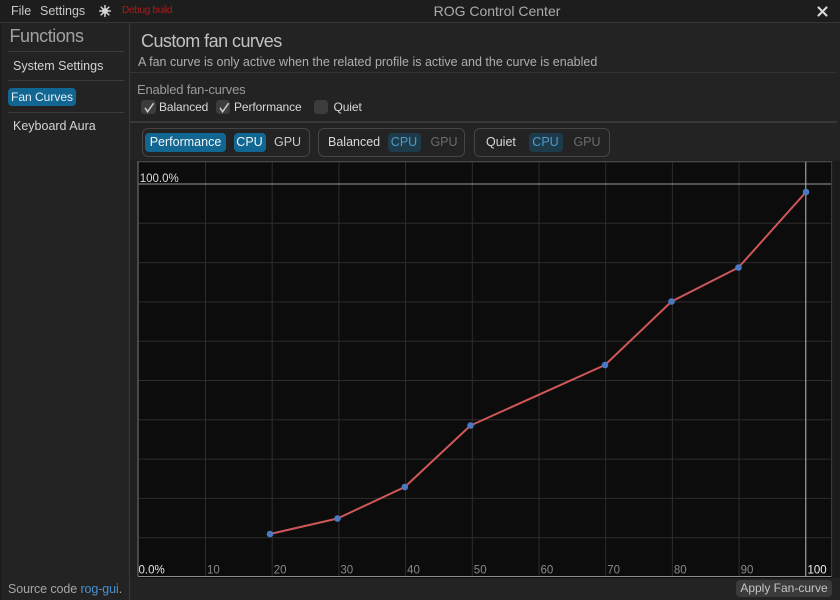 This screenshot has height=600, width=840. What do you see at coordinates (480, 571) in the screenshot?
I see `svg-text: 50` at bounding box center [480, 571].